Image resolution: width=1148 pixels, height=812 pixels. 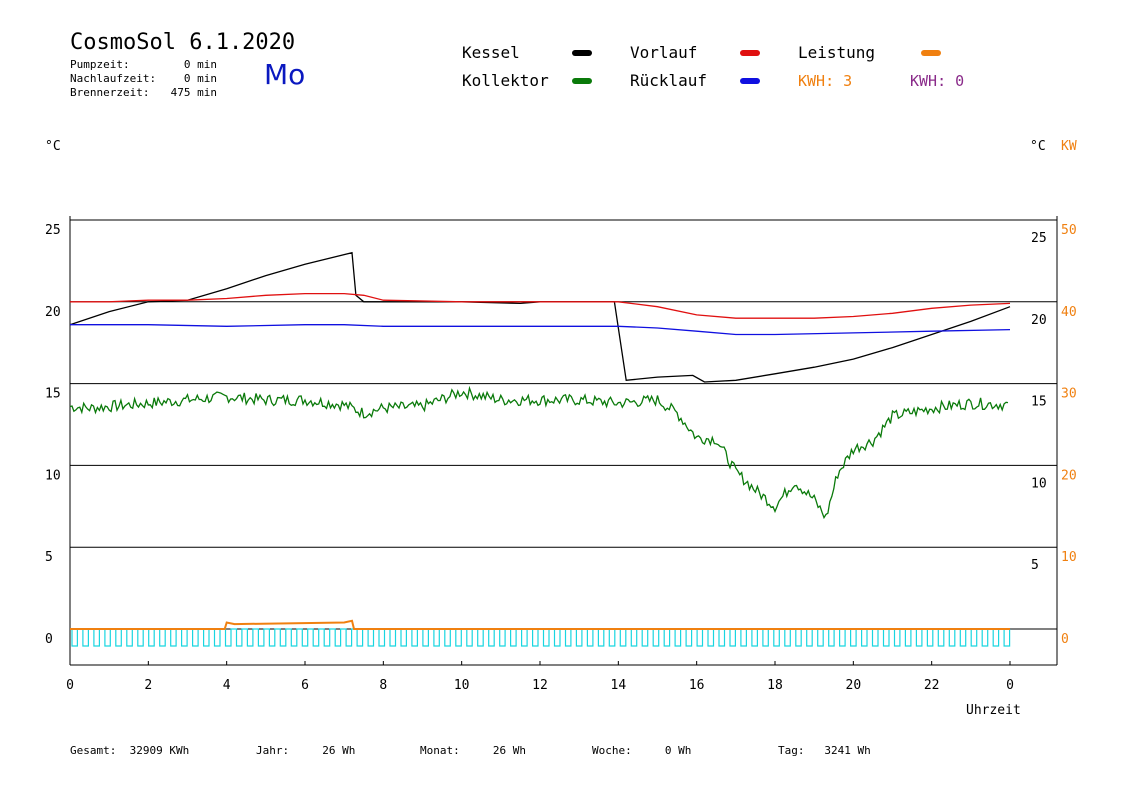 What do you see at coordinates (1035, 565) in the screenshot?
I see `y-tick-right: 5` at bounding box center [1035, 565].